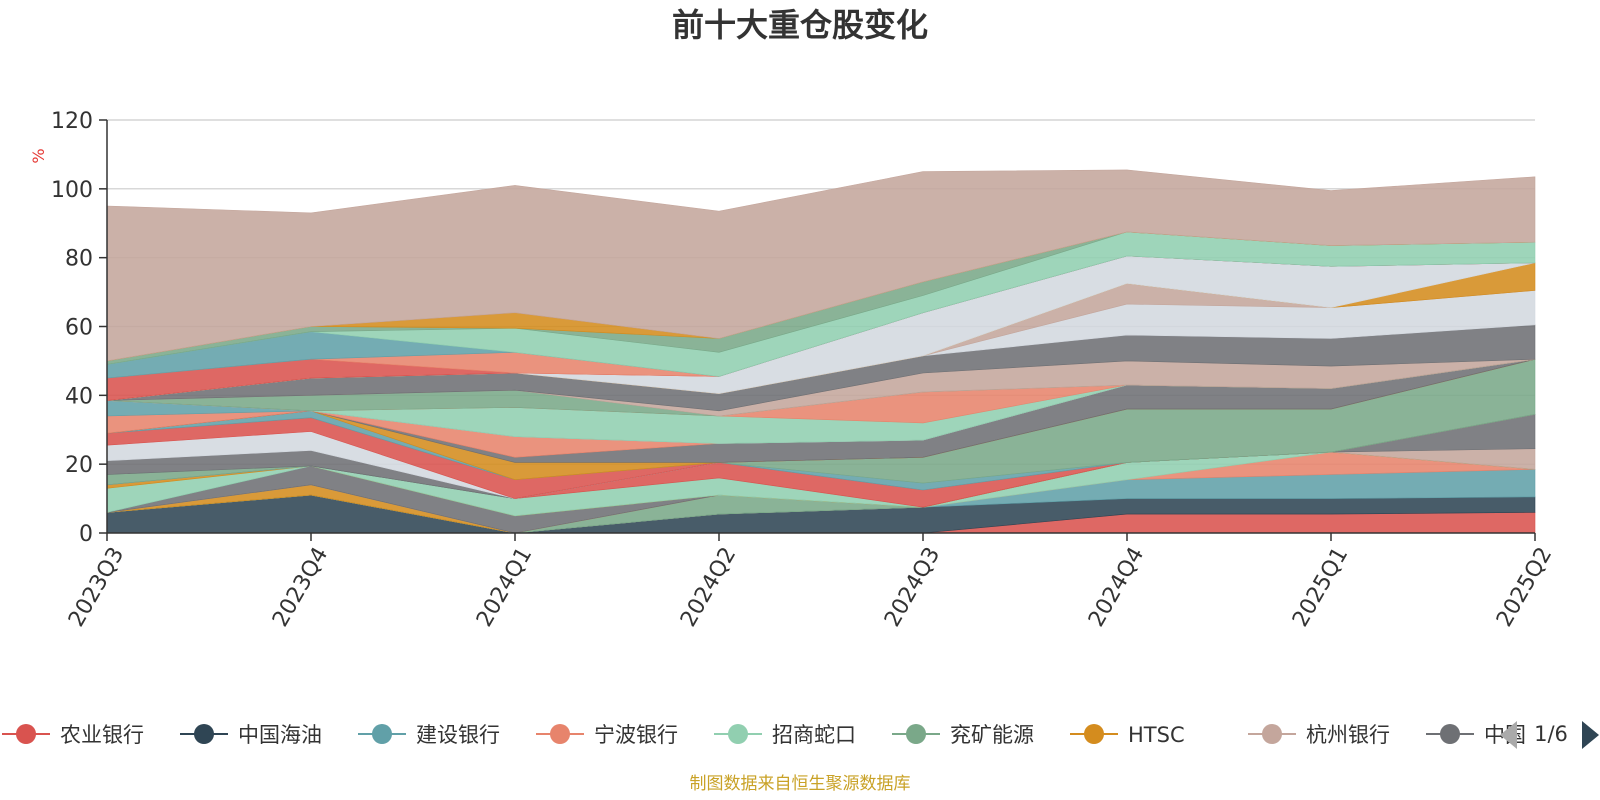  Describe the element at coordinates (86, 534) in the screenshot. I see `y-tick-label: 0` at that location.